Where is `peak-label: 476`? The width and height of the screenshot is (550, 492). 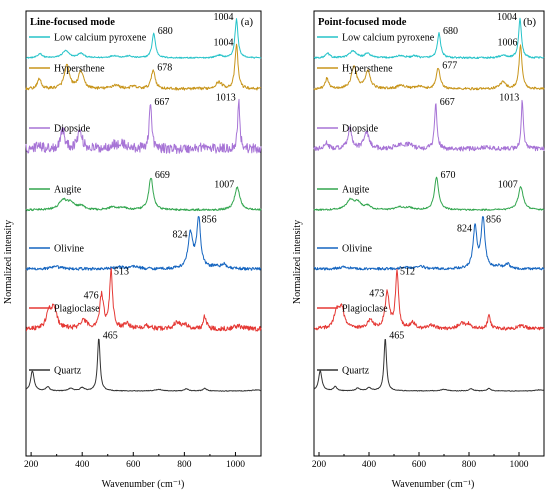 peak-label: 476 is located at coordinates (91, 296).